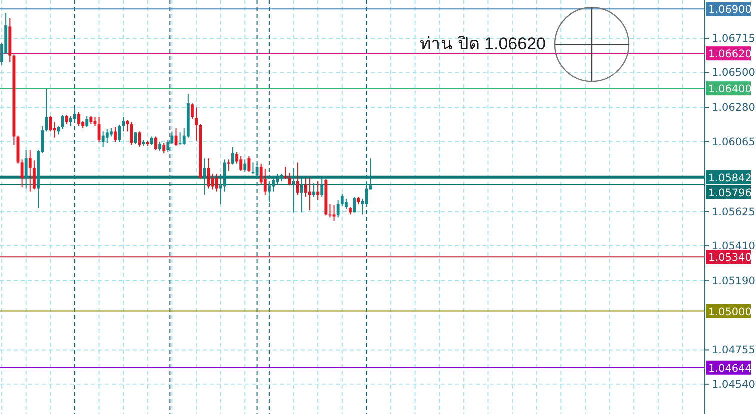 The width and height of the screenshot is (756, 414). What do you see at coordinates (730, 90) in the screenshot?
I see `ref-line-label: 1.06400` at bounding box center [730, 90].